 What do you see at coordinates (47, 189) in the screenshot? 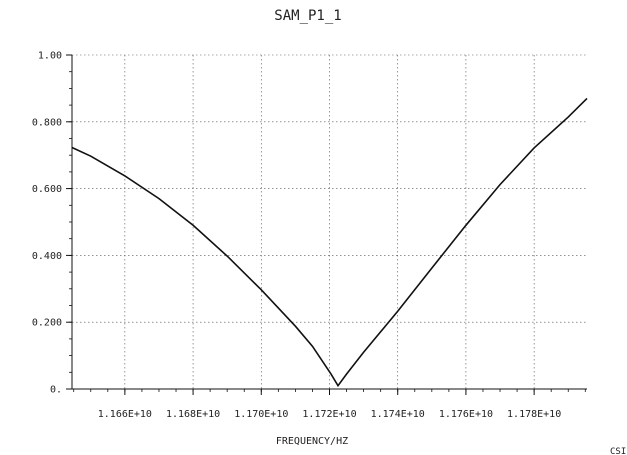
I see `y-tick-label: 0.600` at bounding box center [47, 189].